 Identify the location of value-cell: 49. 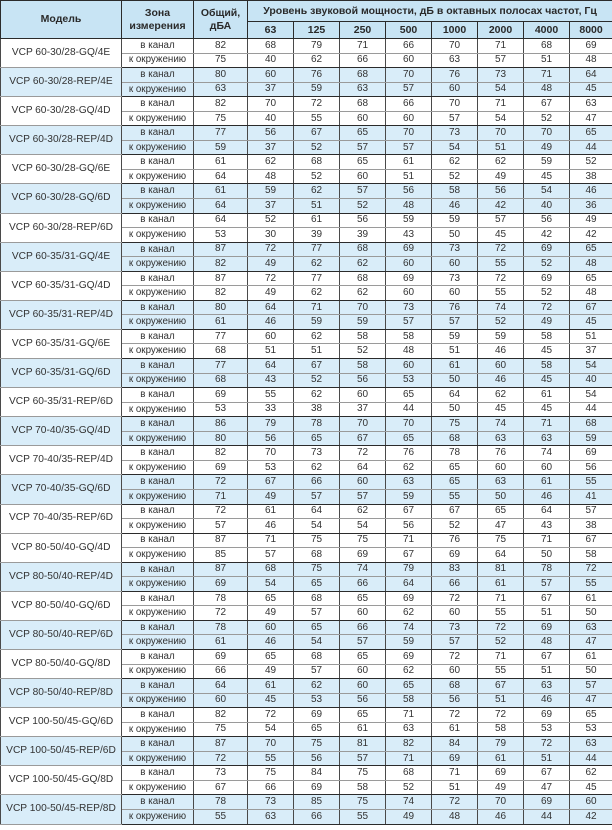
(270, 671).